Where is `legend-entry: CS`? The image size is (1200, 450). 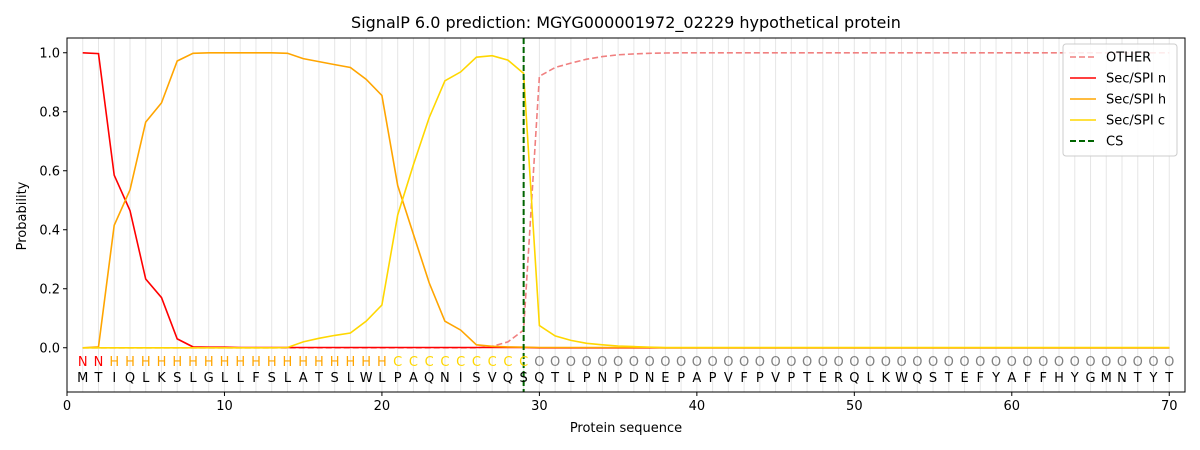
legend-entry: CS is located at coordinates (1114, 142).